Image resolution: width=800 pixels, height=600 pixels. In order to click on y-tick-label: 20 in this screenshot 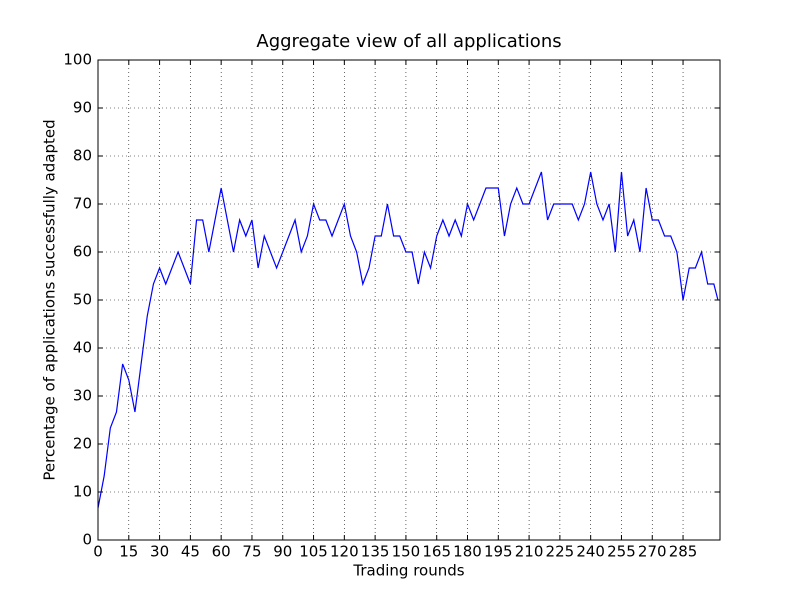, I will do `click(82, 444)`.